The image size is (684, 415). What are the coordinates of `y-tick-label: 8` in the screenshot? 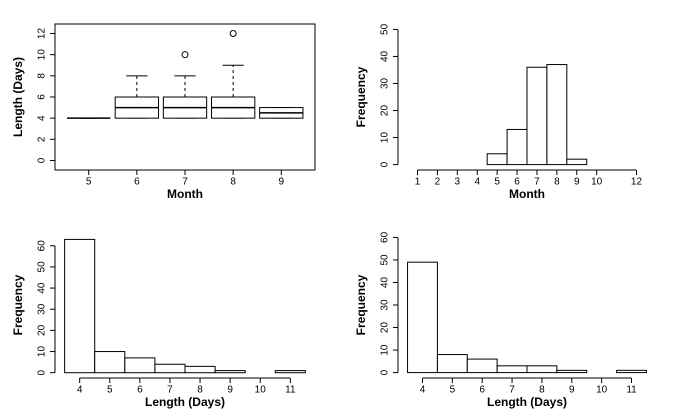 It's located at (42, 76).